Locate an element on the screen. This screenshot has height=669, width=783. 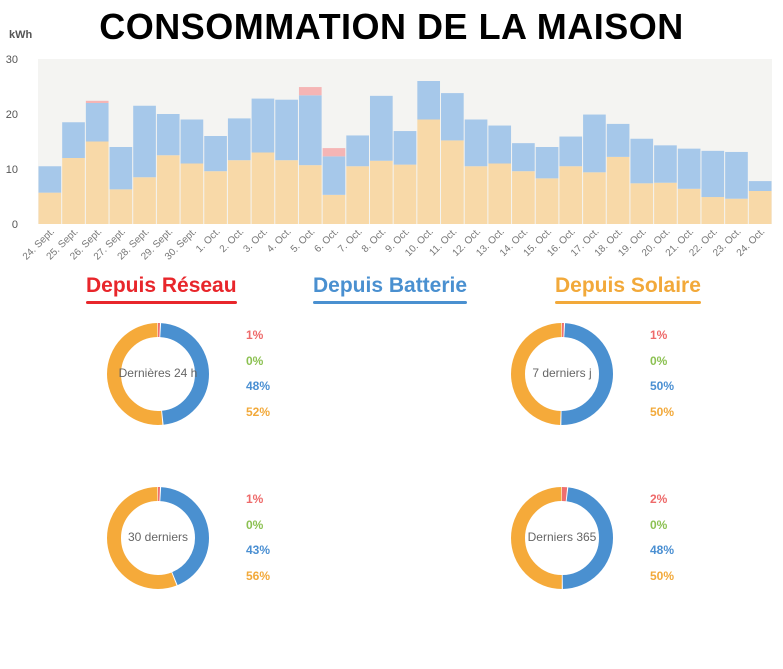
legend-reseau: Depuis Réseau is located at coordinates (161, 289).